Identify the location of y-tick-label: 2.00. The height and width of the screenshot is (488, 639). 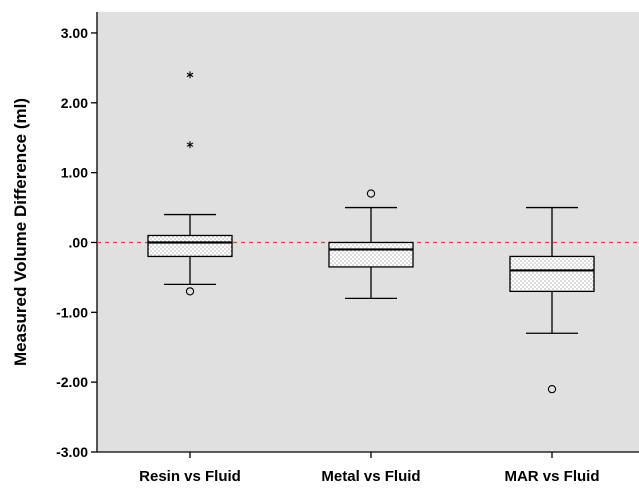
(74, 103).